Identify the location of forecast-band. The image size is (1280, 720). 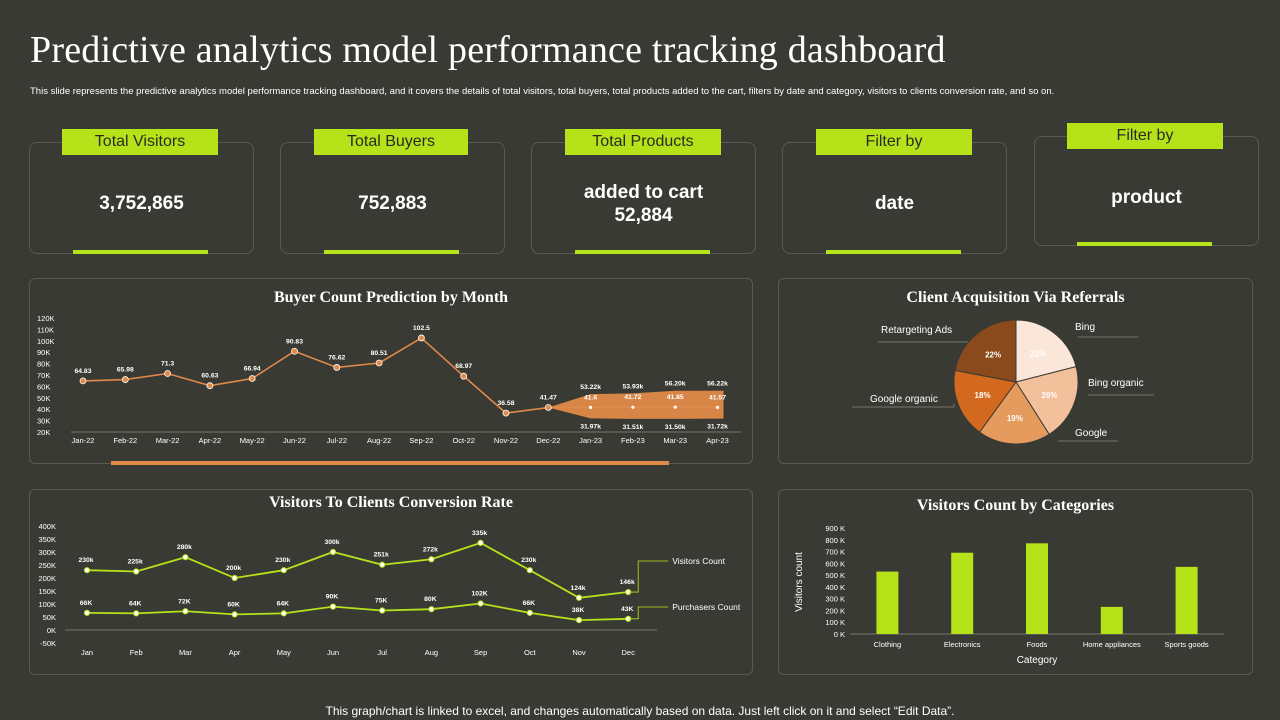
(636, 404).